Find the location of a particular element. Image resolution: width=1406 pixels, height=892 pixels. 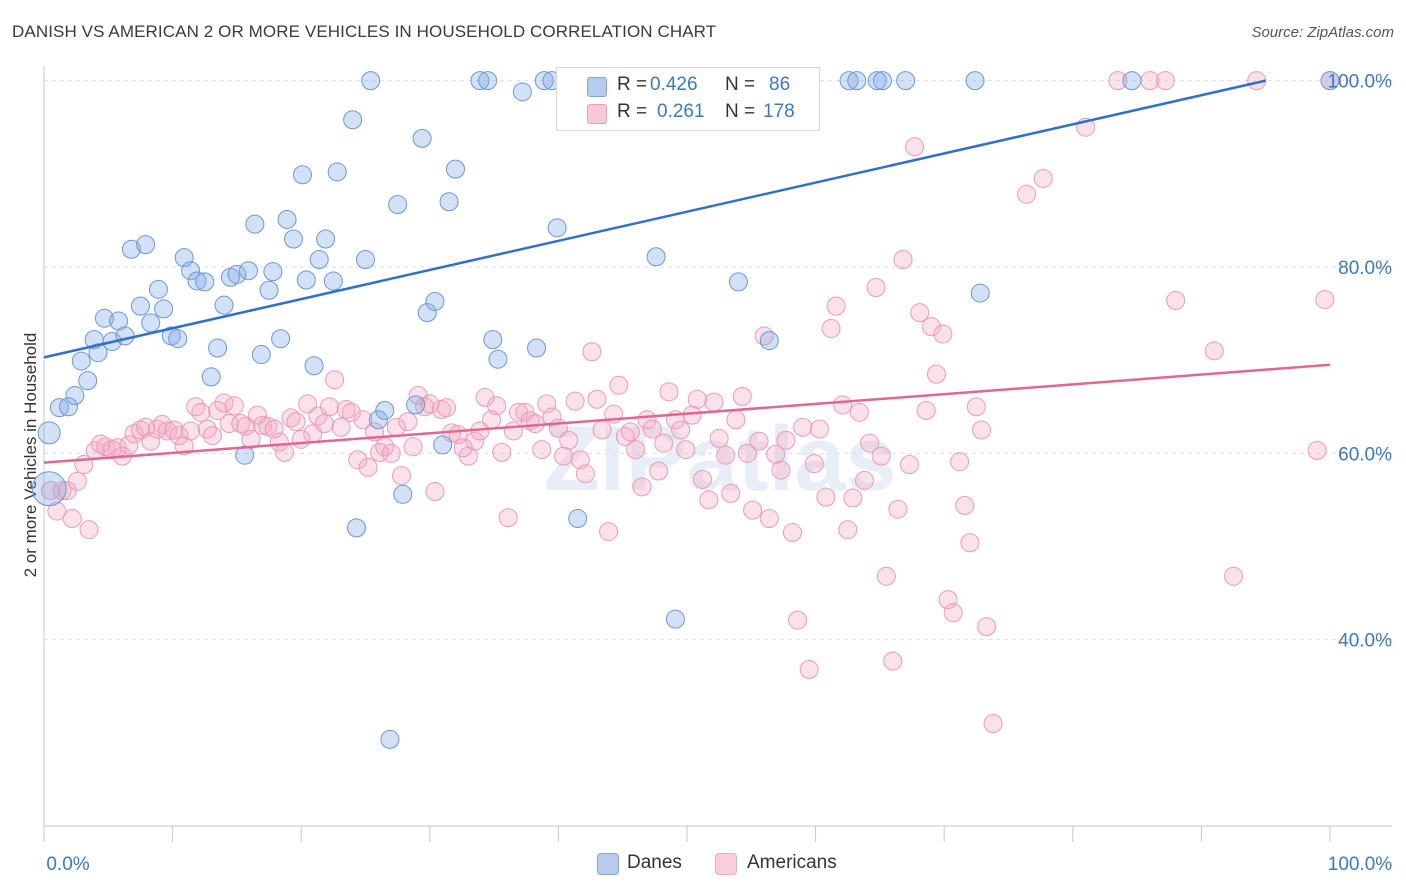

r-label: R = is located at coordinates (632, 84).